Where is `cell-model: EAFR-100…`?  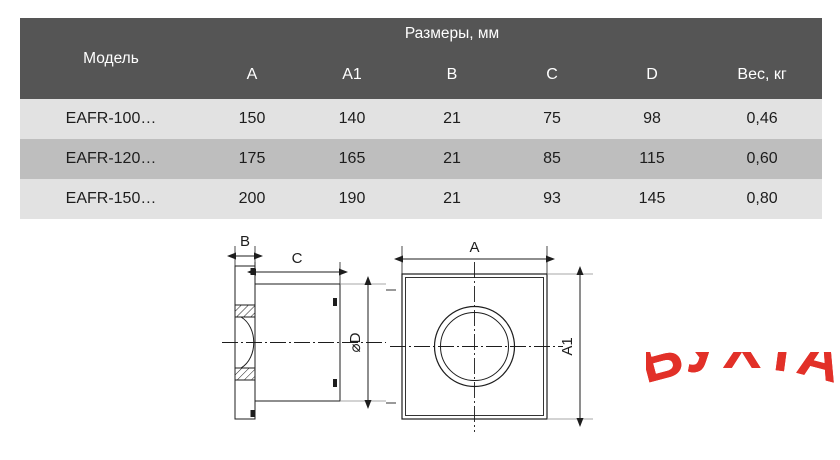 cell-model: EAFR-100… is located at coordinates (111, 119).